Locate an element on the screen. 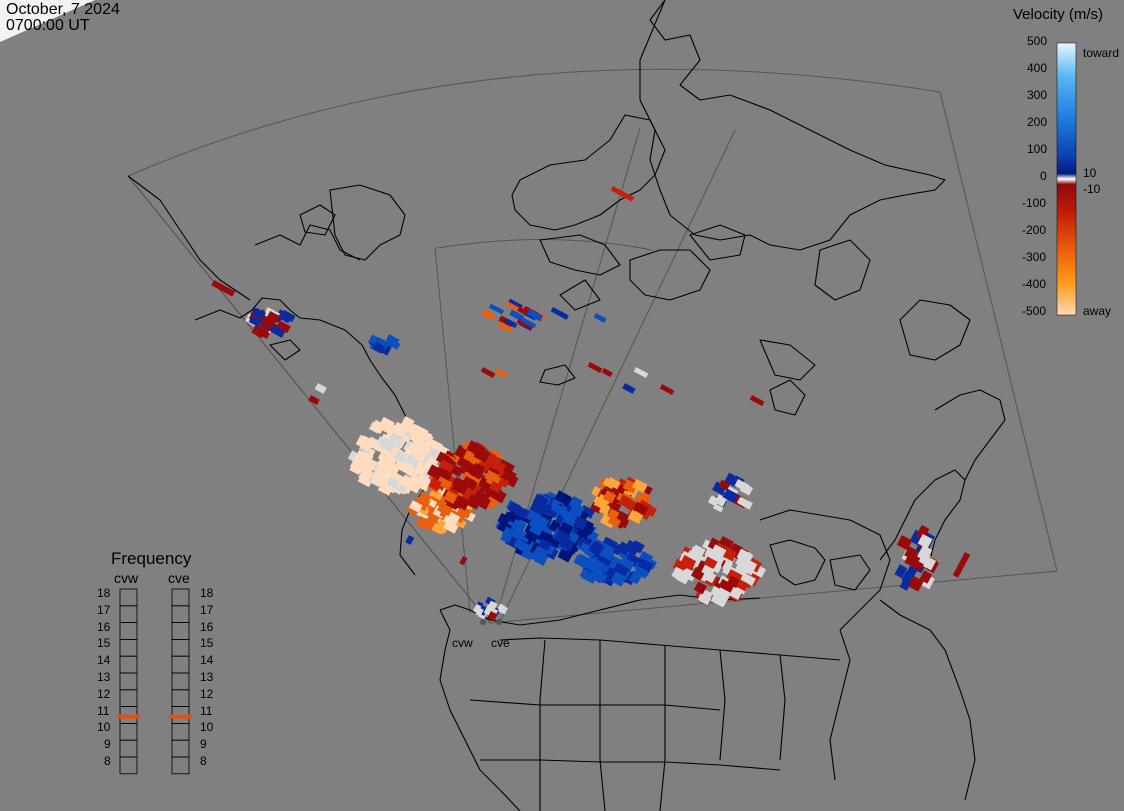 This screenshot has height=811, width=1124. site-marker-cve is located at coordinates (499, 622).